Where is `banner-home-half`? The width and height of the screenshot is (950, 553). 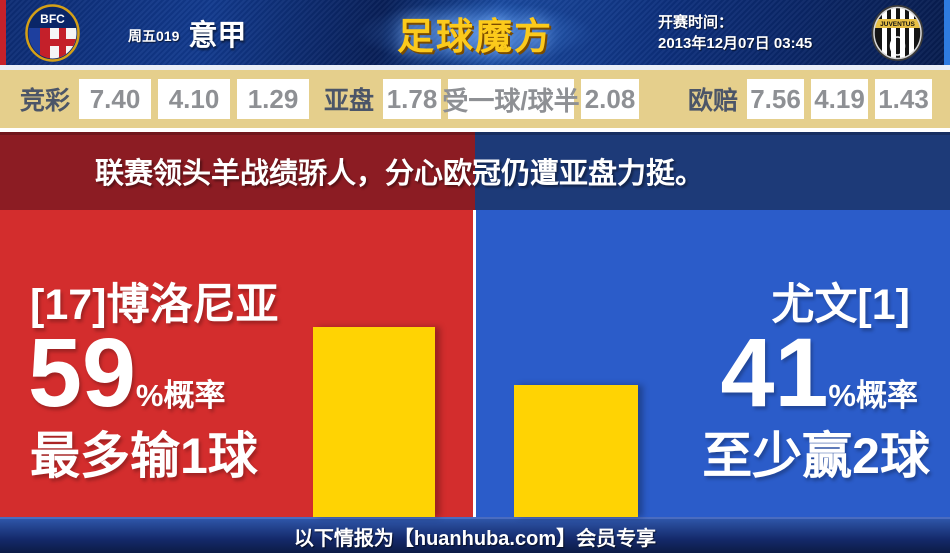 banner-home-half is located at coordinates (237, 171).